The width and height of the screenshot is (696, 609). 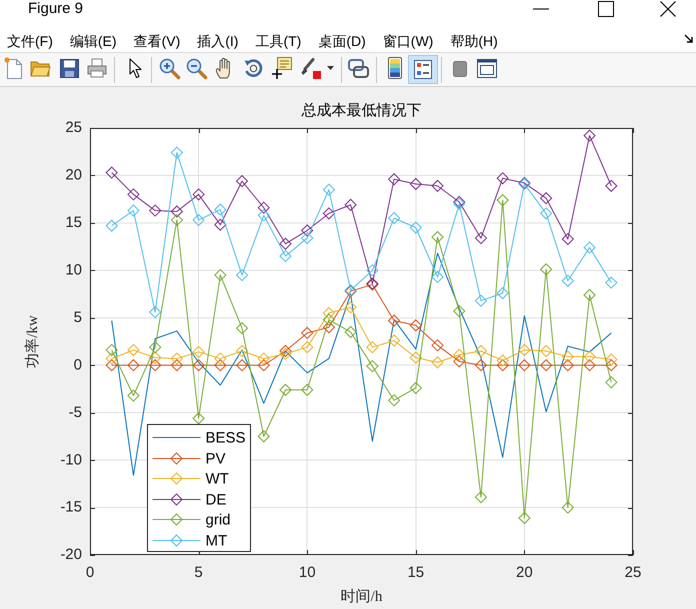 I want to click on y-tick-label: -5, so click(x=75, y=412).